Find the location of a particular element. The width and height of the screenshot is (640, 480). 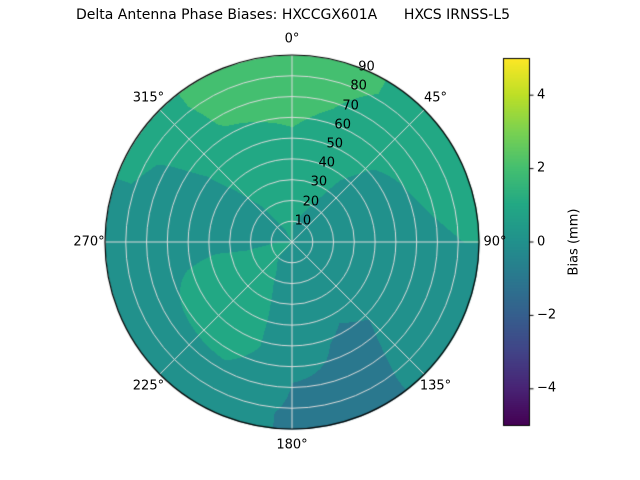

angular-tick-label: 135° is located at coordinates (435, 386).